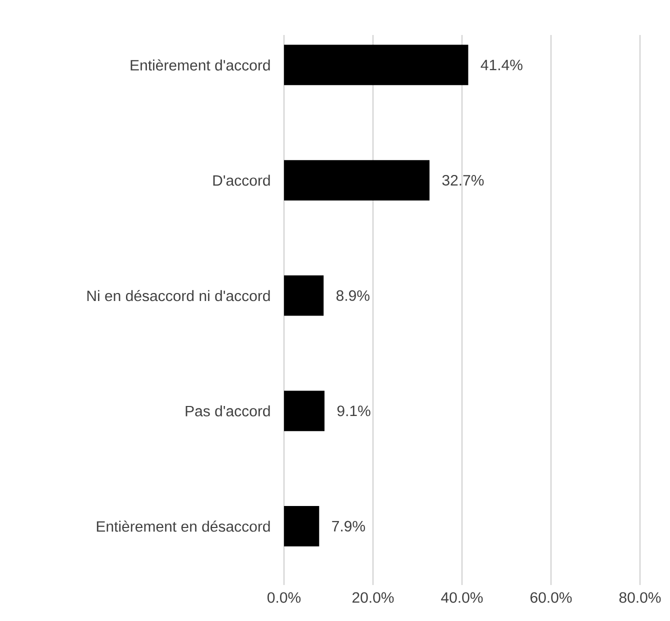 The image size is (670, 621). What do you see at coordinates (228, 410) in the screenshot?
I see `y-tick-label: Pas d'accord` at bounding box center [228, 410].